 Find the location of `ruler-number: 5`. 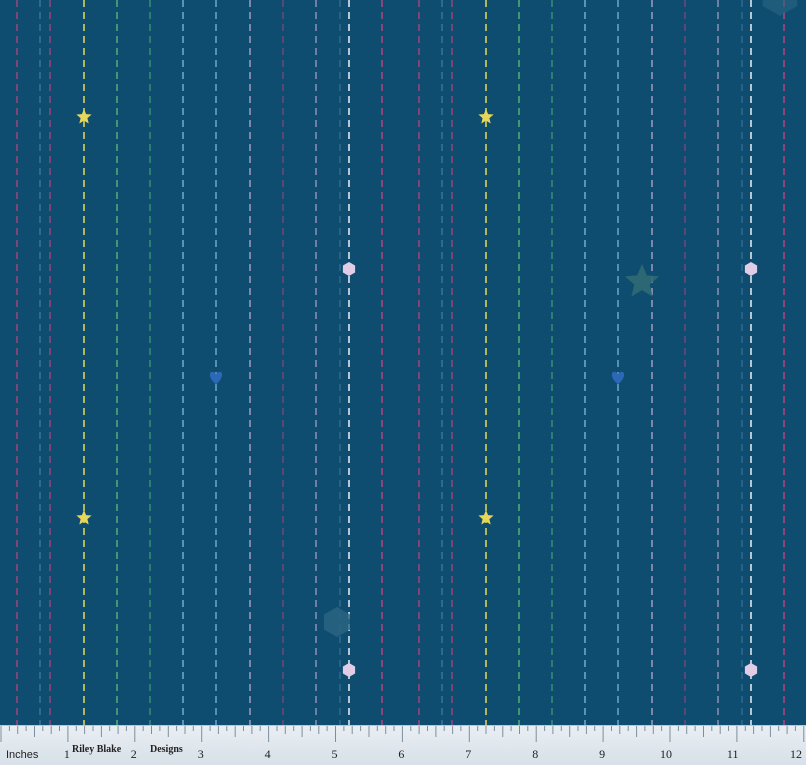

ruler-number: 5 is located at coordinates (334, 754).